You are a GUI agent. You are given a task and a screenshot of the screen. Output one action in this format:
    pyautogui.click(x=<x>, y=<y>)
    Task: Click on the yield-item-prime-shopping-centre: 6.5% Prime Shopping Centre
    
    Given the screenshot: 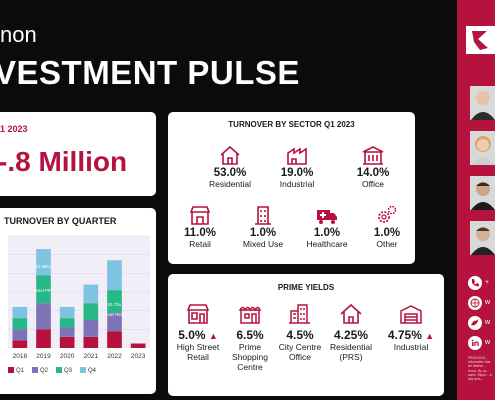 What is the action you would take?
    pyautogui.click(x=250, y=337)
    